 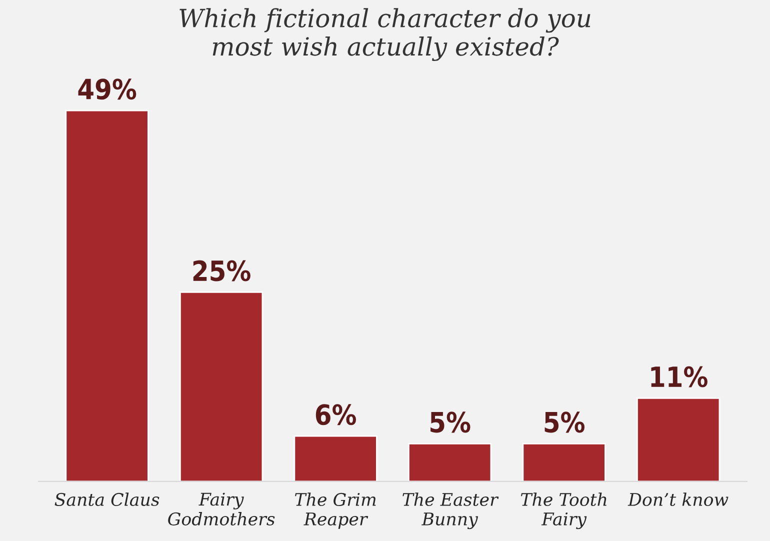 I want to click on x-tick-label: Don’t know, so click(x=678, y=499).